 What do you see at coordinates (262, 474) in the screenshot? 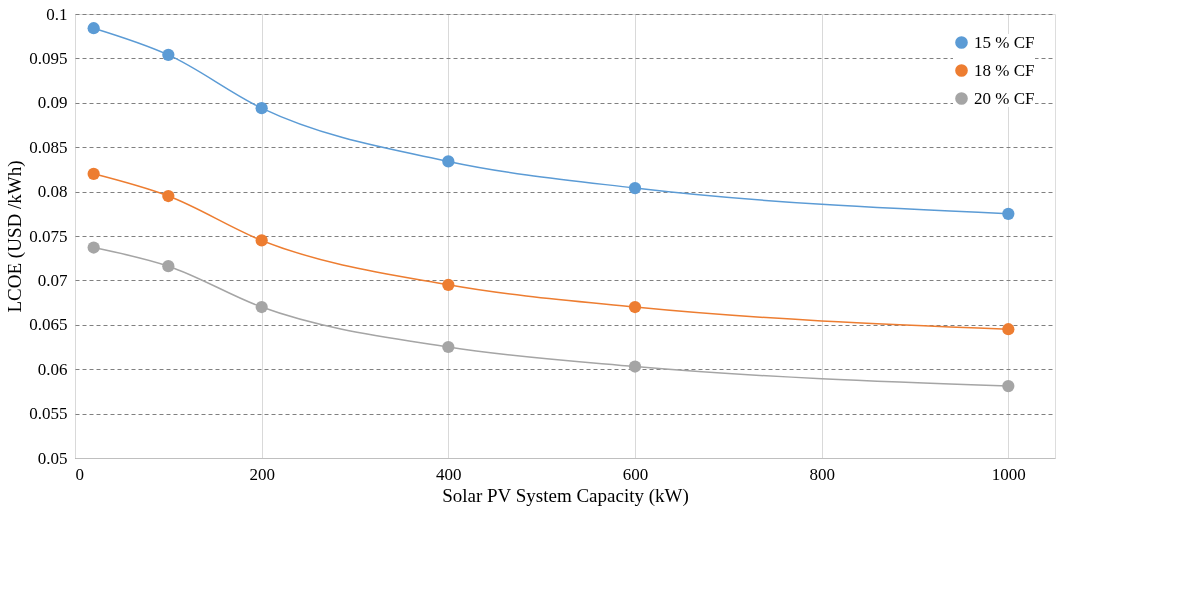
I see `x-tick-label: 200` at bounding box center [262, 474].